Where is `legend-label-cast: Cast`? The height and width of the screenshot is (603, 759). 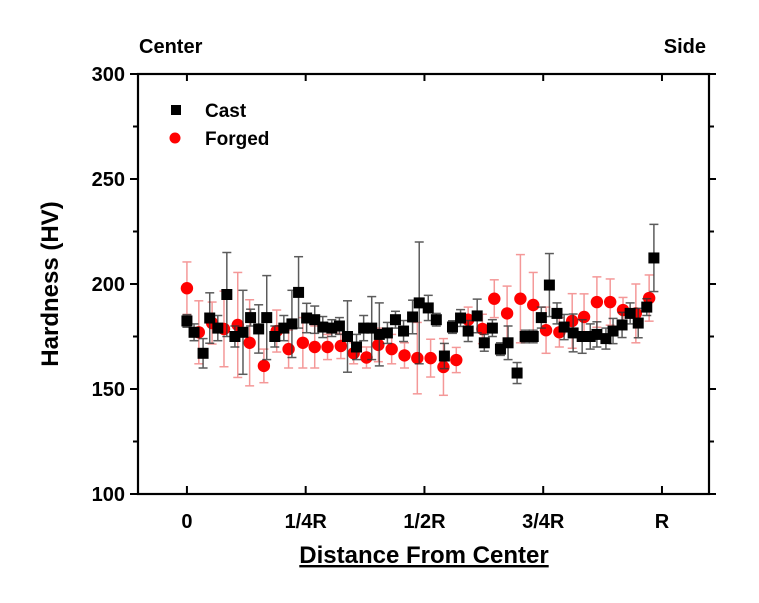
legend-label-cast: Cast is located at coordinates (226, 111).